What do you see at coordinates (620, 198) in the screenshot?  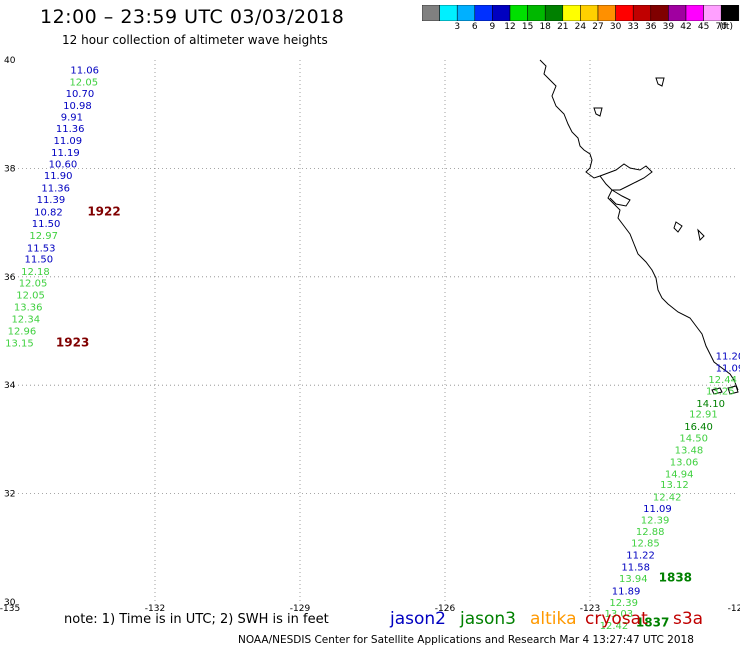 I see `bay-inlet` at bounding box center [620, 198].